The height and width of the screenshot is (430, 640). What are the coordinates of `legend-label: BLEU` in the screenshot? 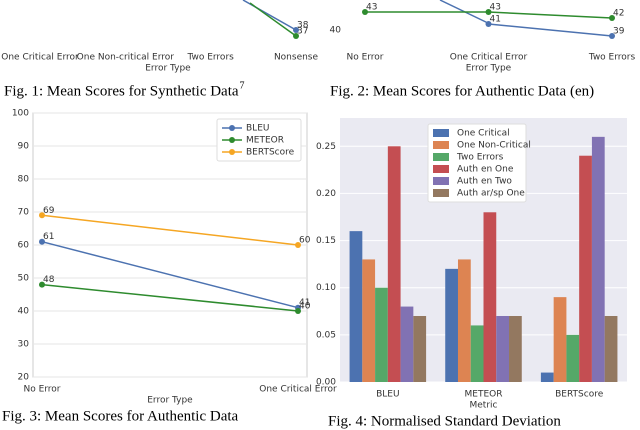 It's located at (257, 129).